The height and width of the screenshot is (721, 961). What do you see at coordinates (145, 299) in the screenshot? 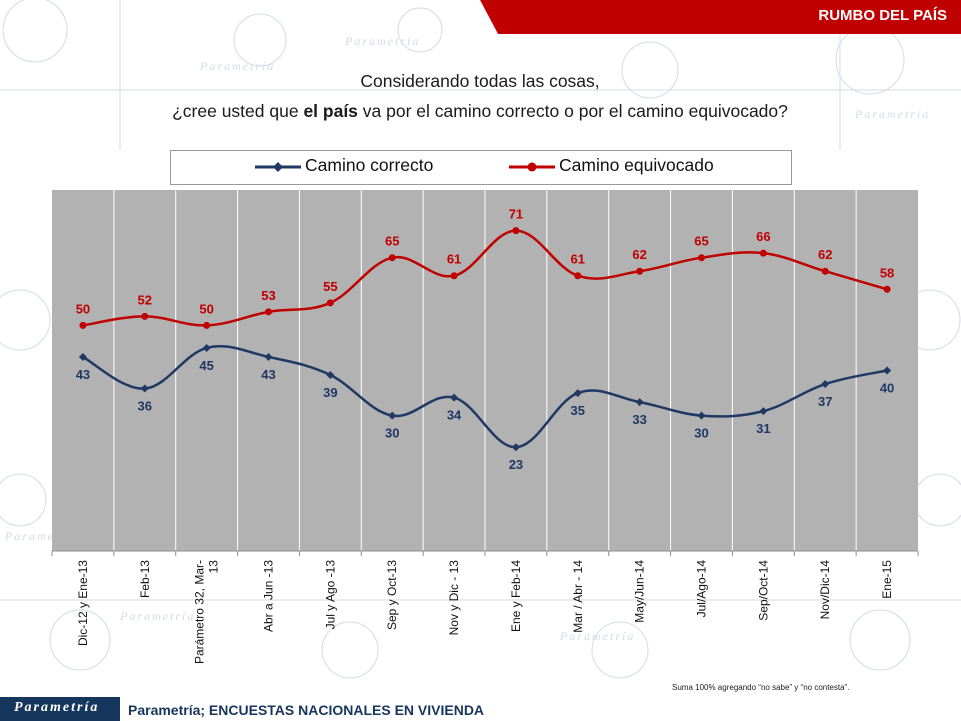
I see `data-label-equivocado: 52` at bounding box center [145, 299].